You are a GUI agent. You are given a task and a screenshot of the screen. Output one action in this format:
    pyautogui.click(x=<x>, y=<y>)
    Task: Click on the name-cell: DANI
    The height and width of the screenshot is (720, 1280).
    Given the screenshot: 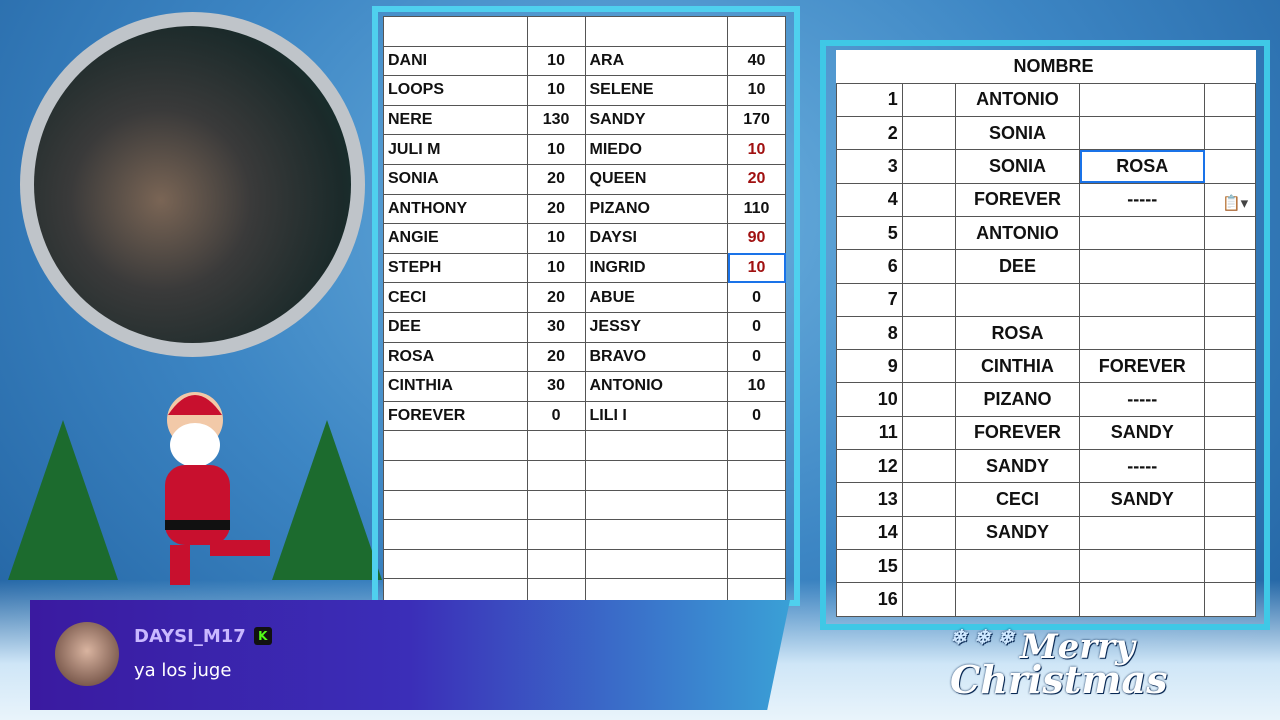 What is the action you would take?
    pyautogui.click(x=455, y=61)
    